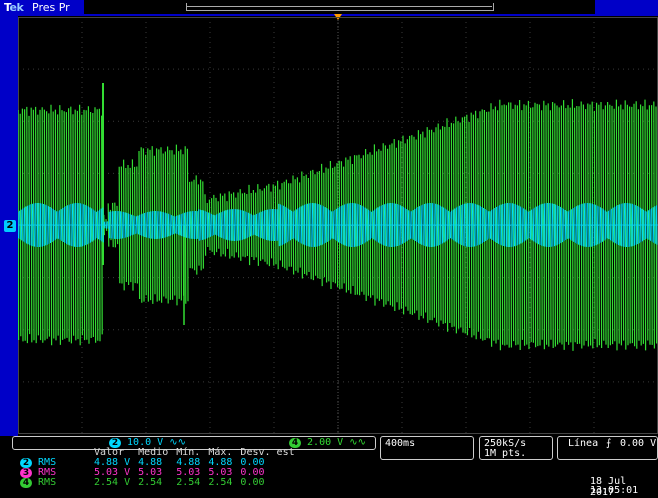 The height and width of the screenshot is (498, 658). What do you see at coordinates (267, 452) in the screenshot?
I see `col-desv: Desv. est` at bounding box center [267, 452].